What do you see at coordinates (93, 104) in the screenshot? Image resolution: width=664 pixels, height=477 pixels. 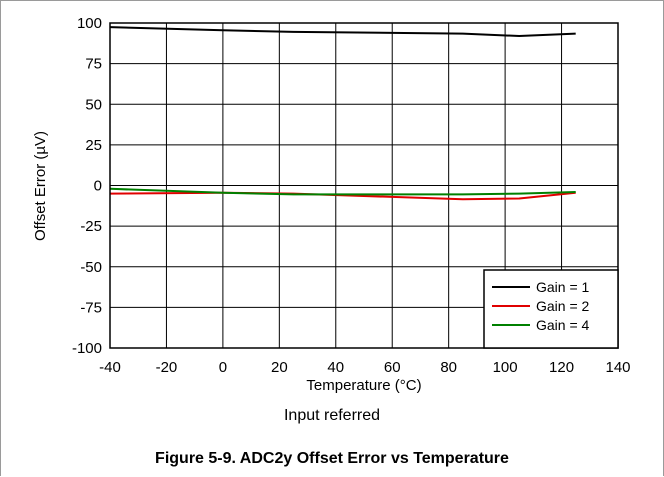 I see `y-tick-label: 50` at bounding box center [93, 104].